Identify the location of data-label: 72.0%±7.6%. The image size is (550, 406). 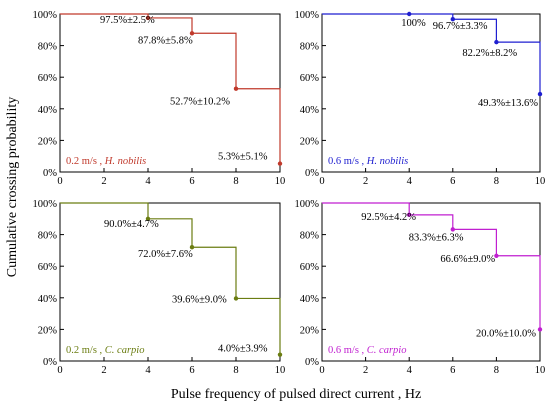
(165, 254).